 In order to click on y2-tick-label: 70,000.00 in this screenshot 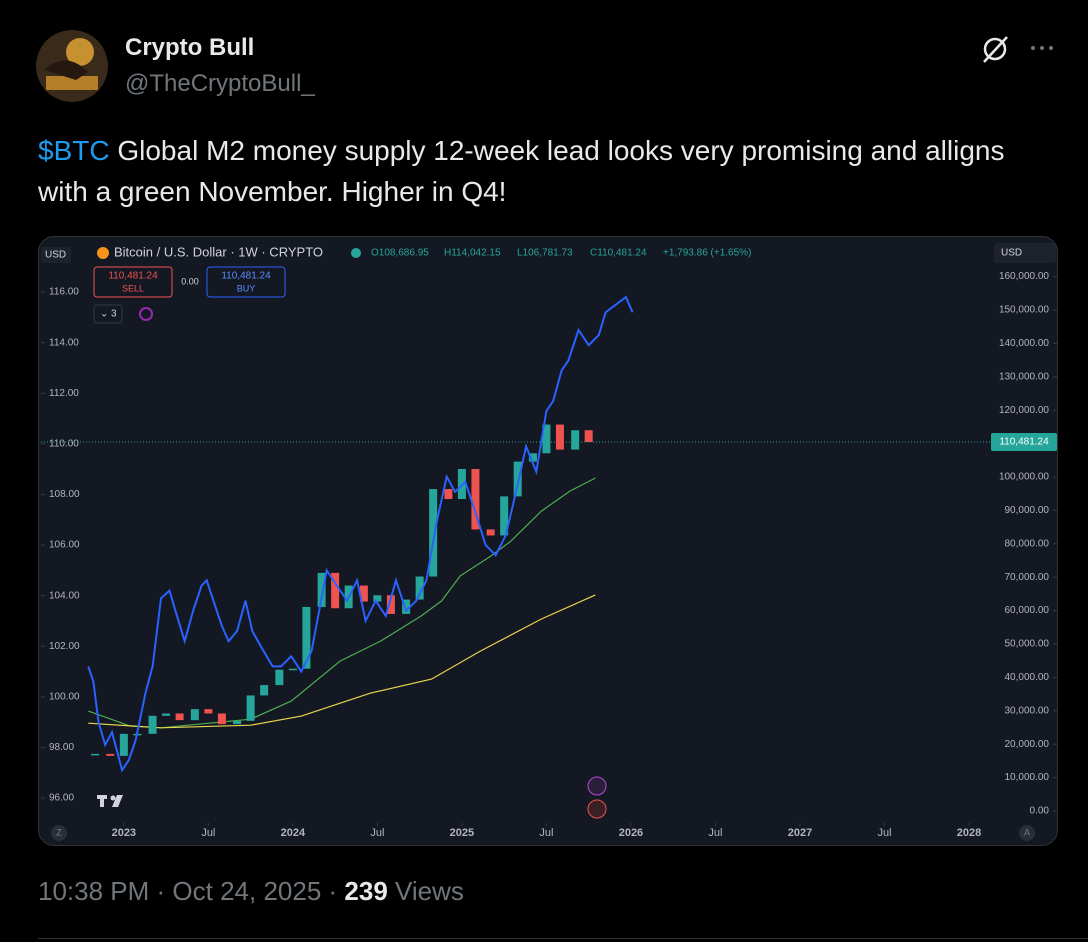, I will do `click(1027, 577)`.